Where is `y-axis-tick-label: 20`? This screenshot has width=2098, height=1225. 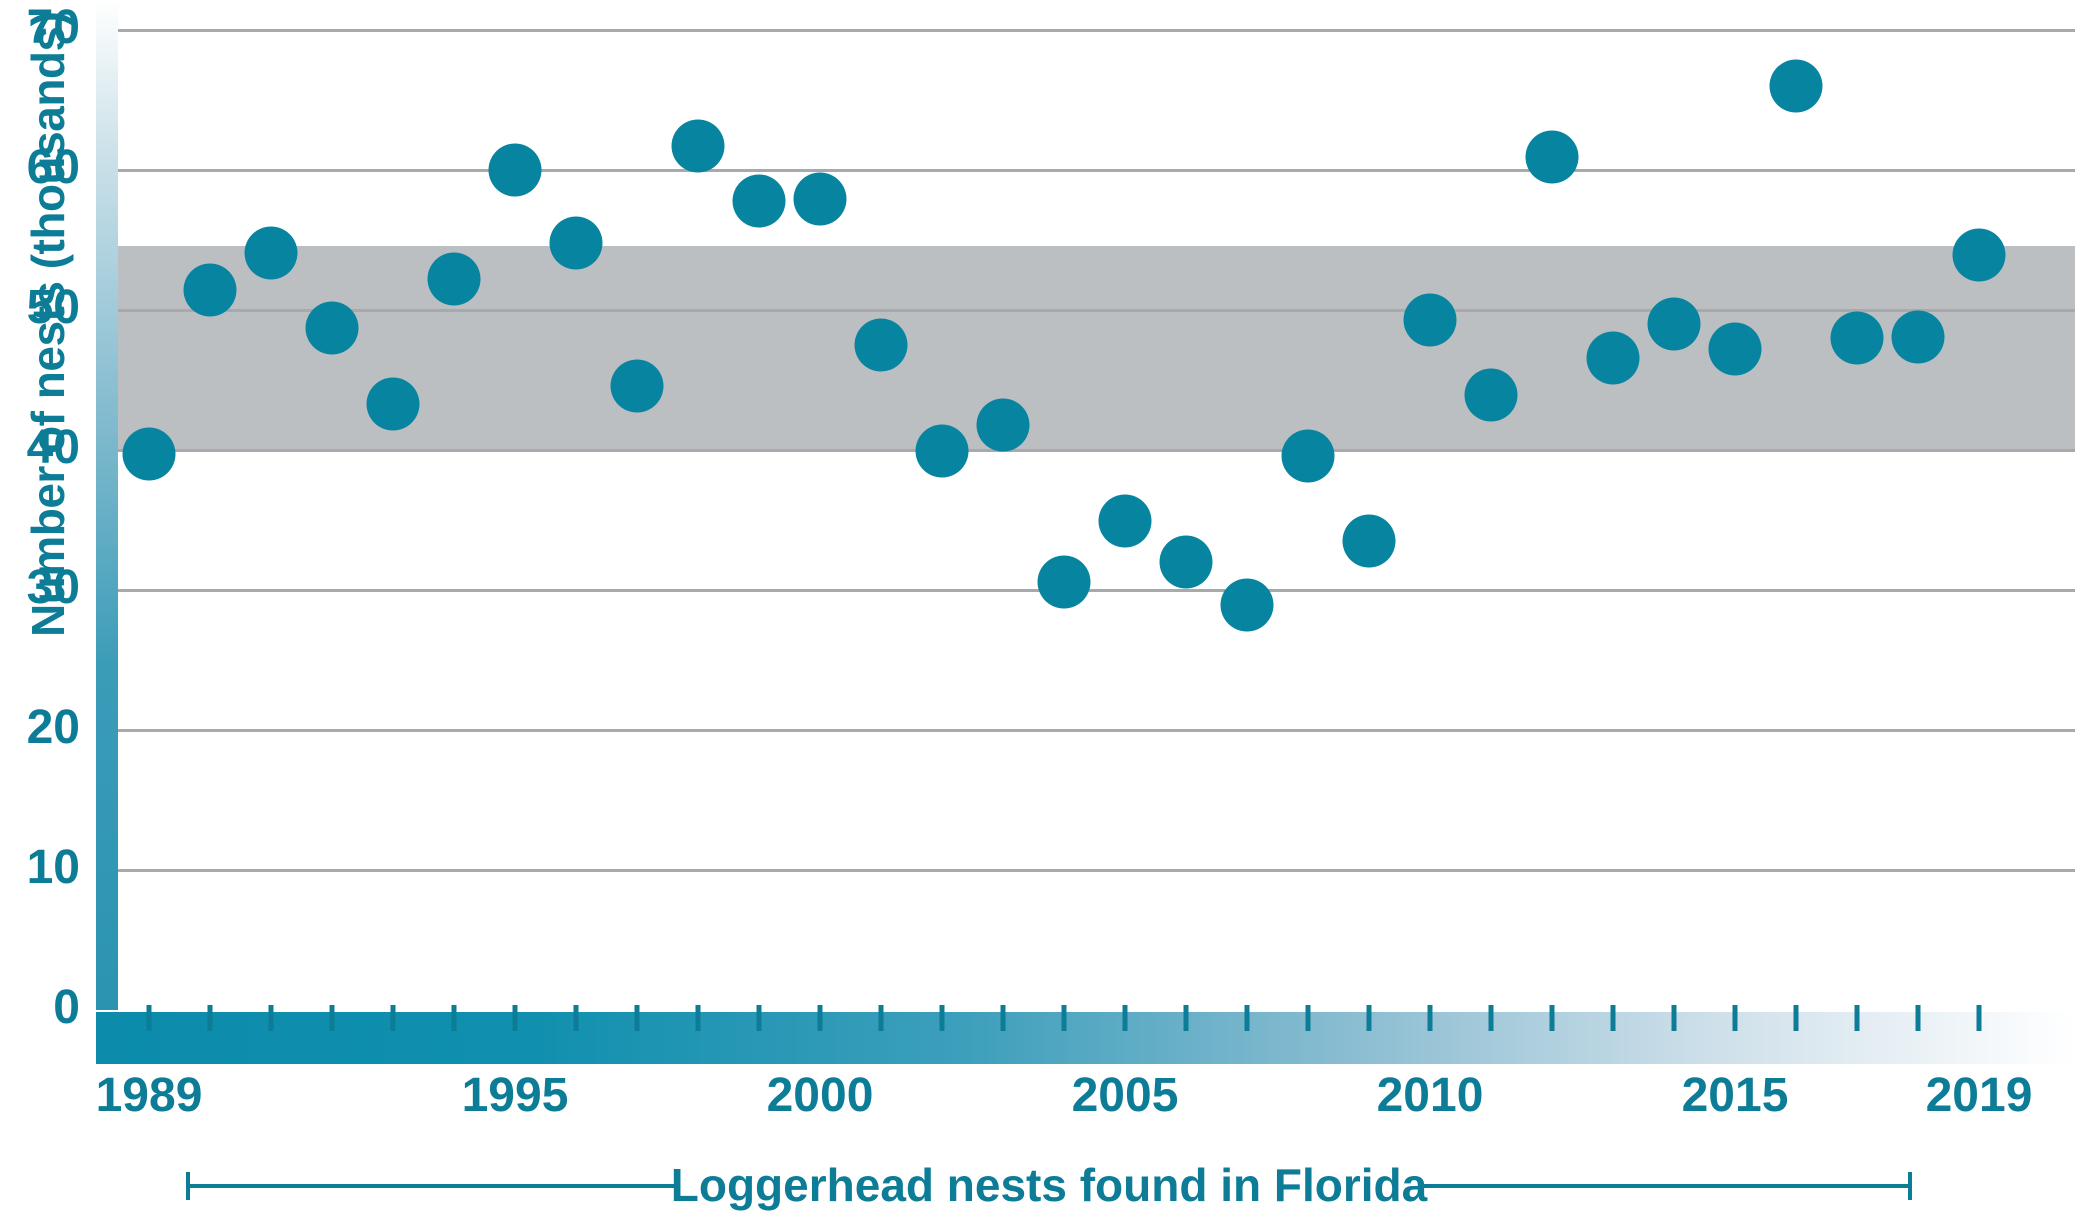 y-axis-tick-label: 20 is located at coordinates (53, 727).